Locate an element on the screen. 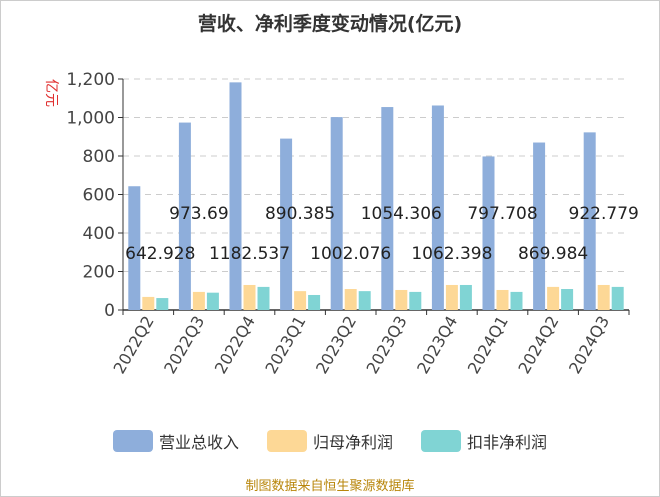 This screenshot has width=660, height=497. x-tick-label: 2022Q2 is located at coordinates (134, 345).